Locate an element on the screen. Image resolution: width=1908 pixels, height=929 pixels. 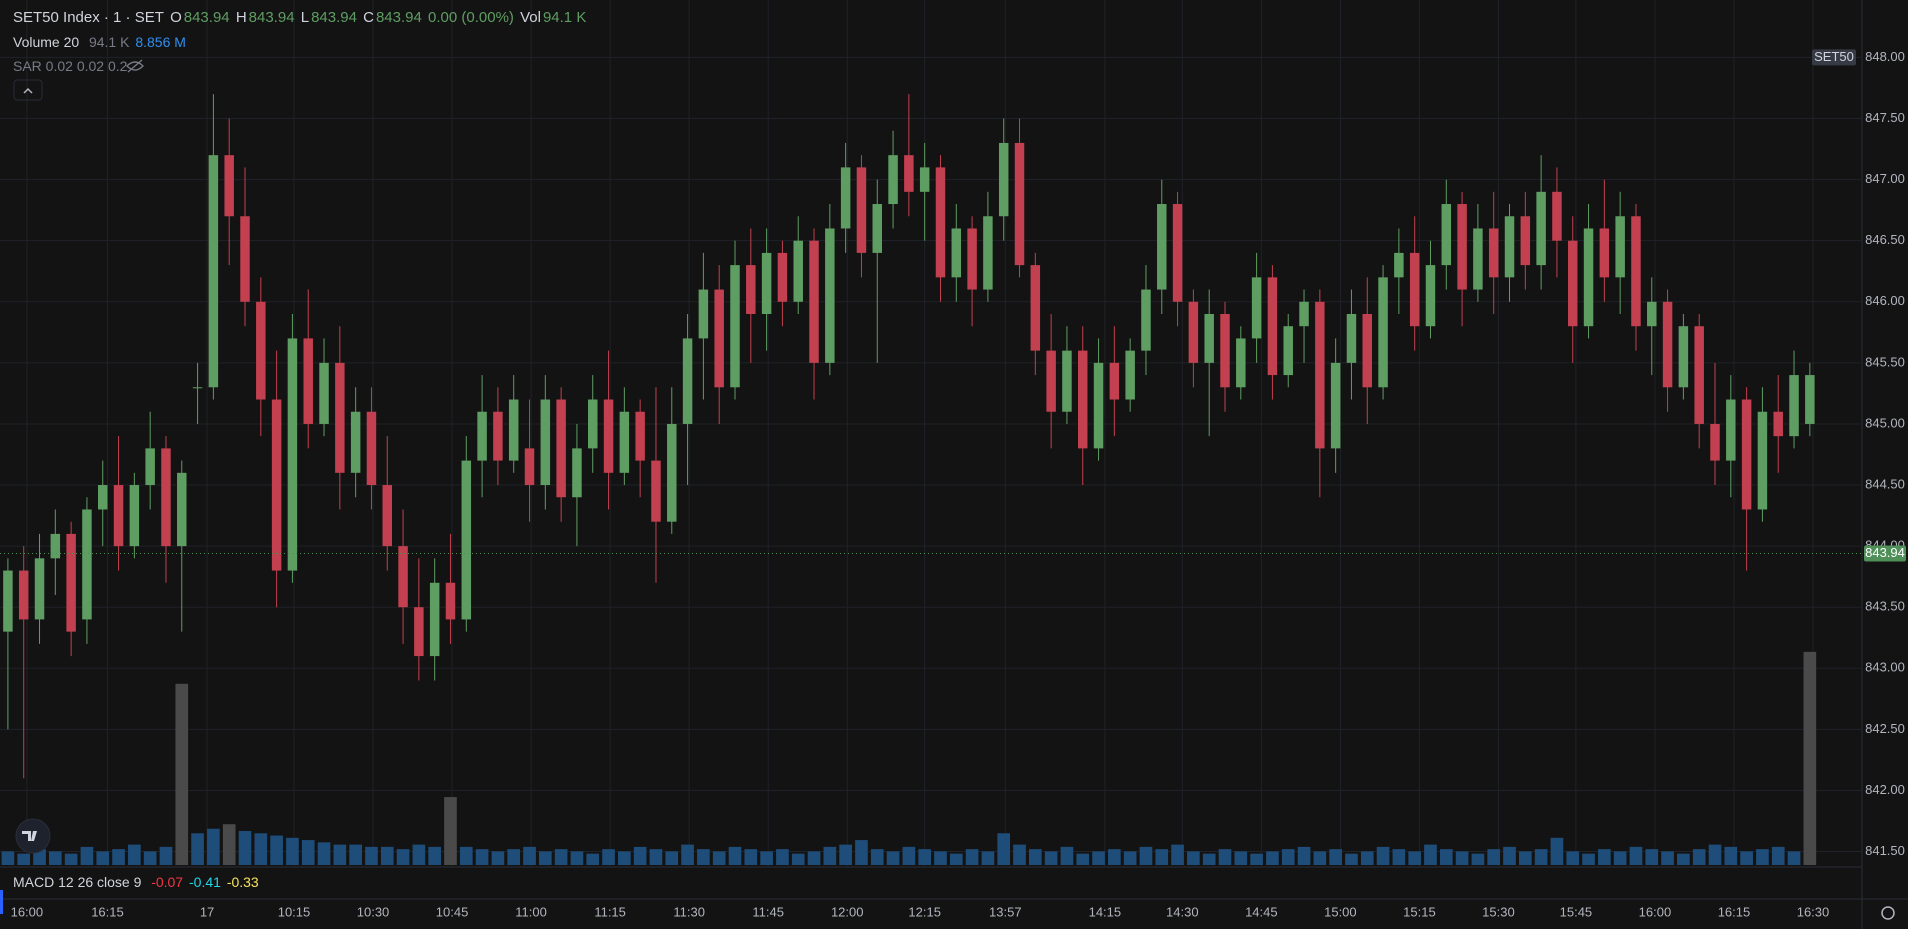
y-tick-label: 846.00 is located at coordinates (1885, 300).